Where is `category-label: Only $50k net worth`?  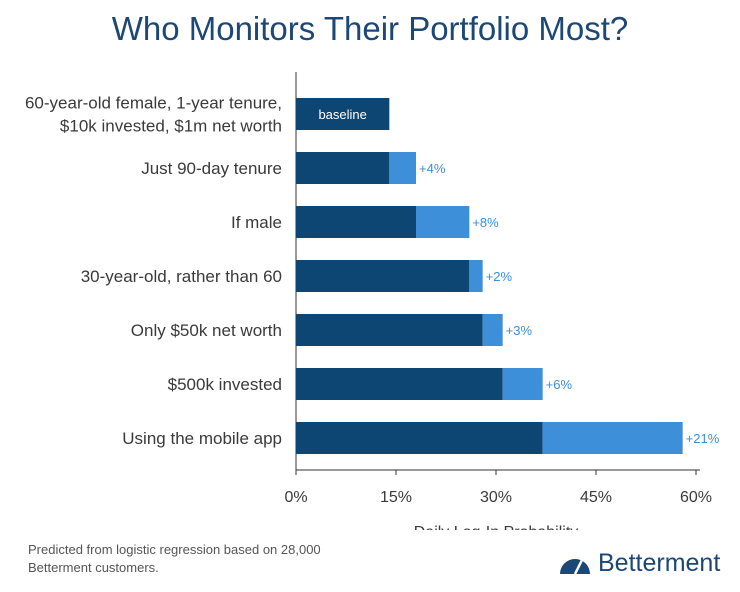
category-label: Only $50k net worth is located at coordinates (206, 330).